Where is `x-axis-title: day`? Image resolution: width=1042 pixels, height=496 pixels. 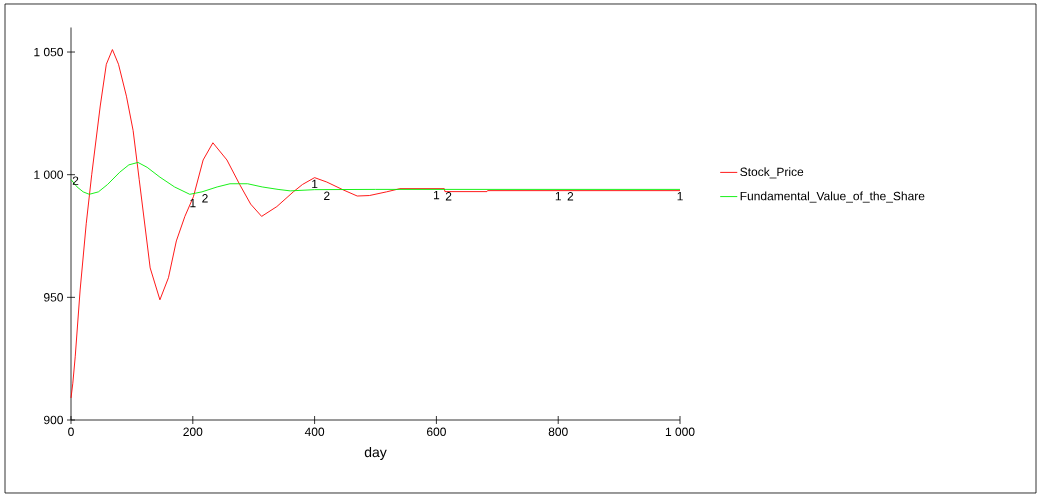
x-axis-title: day is located at coordinates (375, 453).